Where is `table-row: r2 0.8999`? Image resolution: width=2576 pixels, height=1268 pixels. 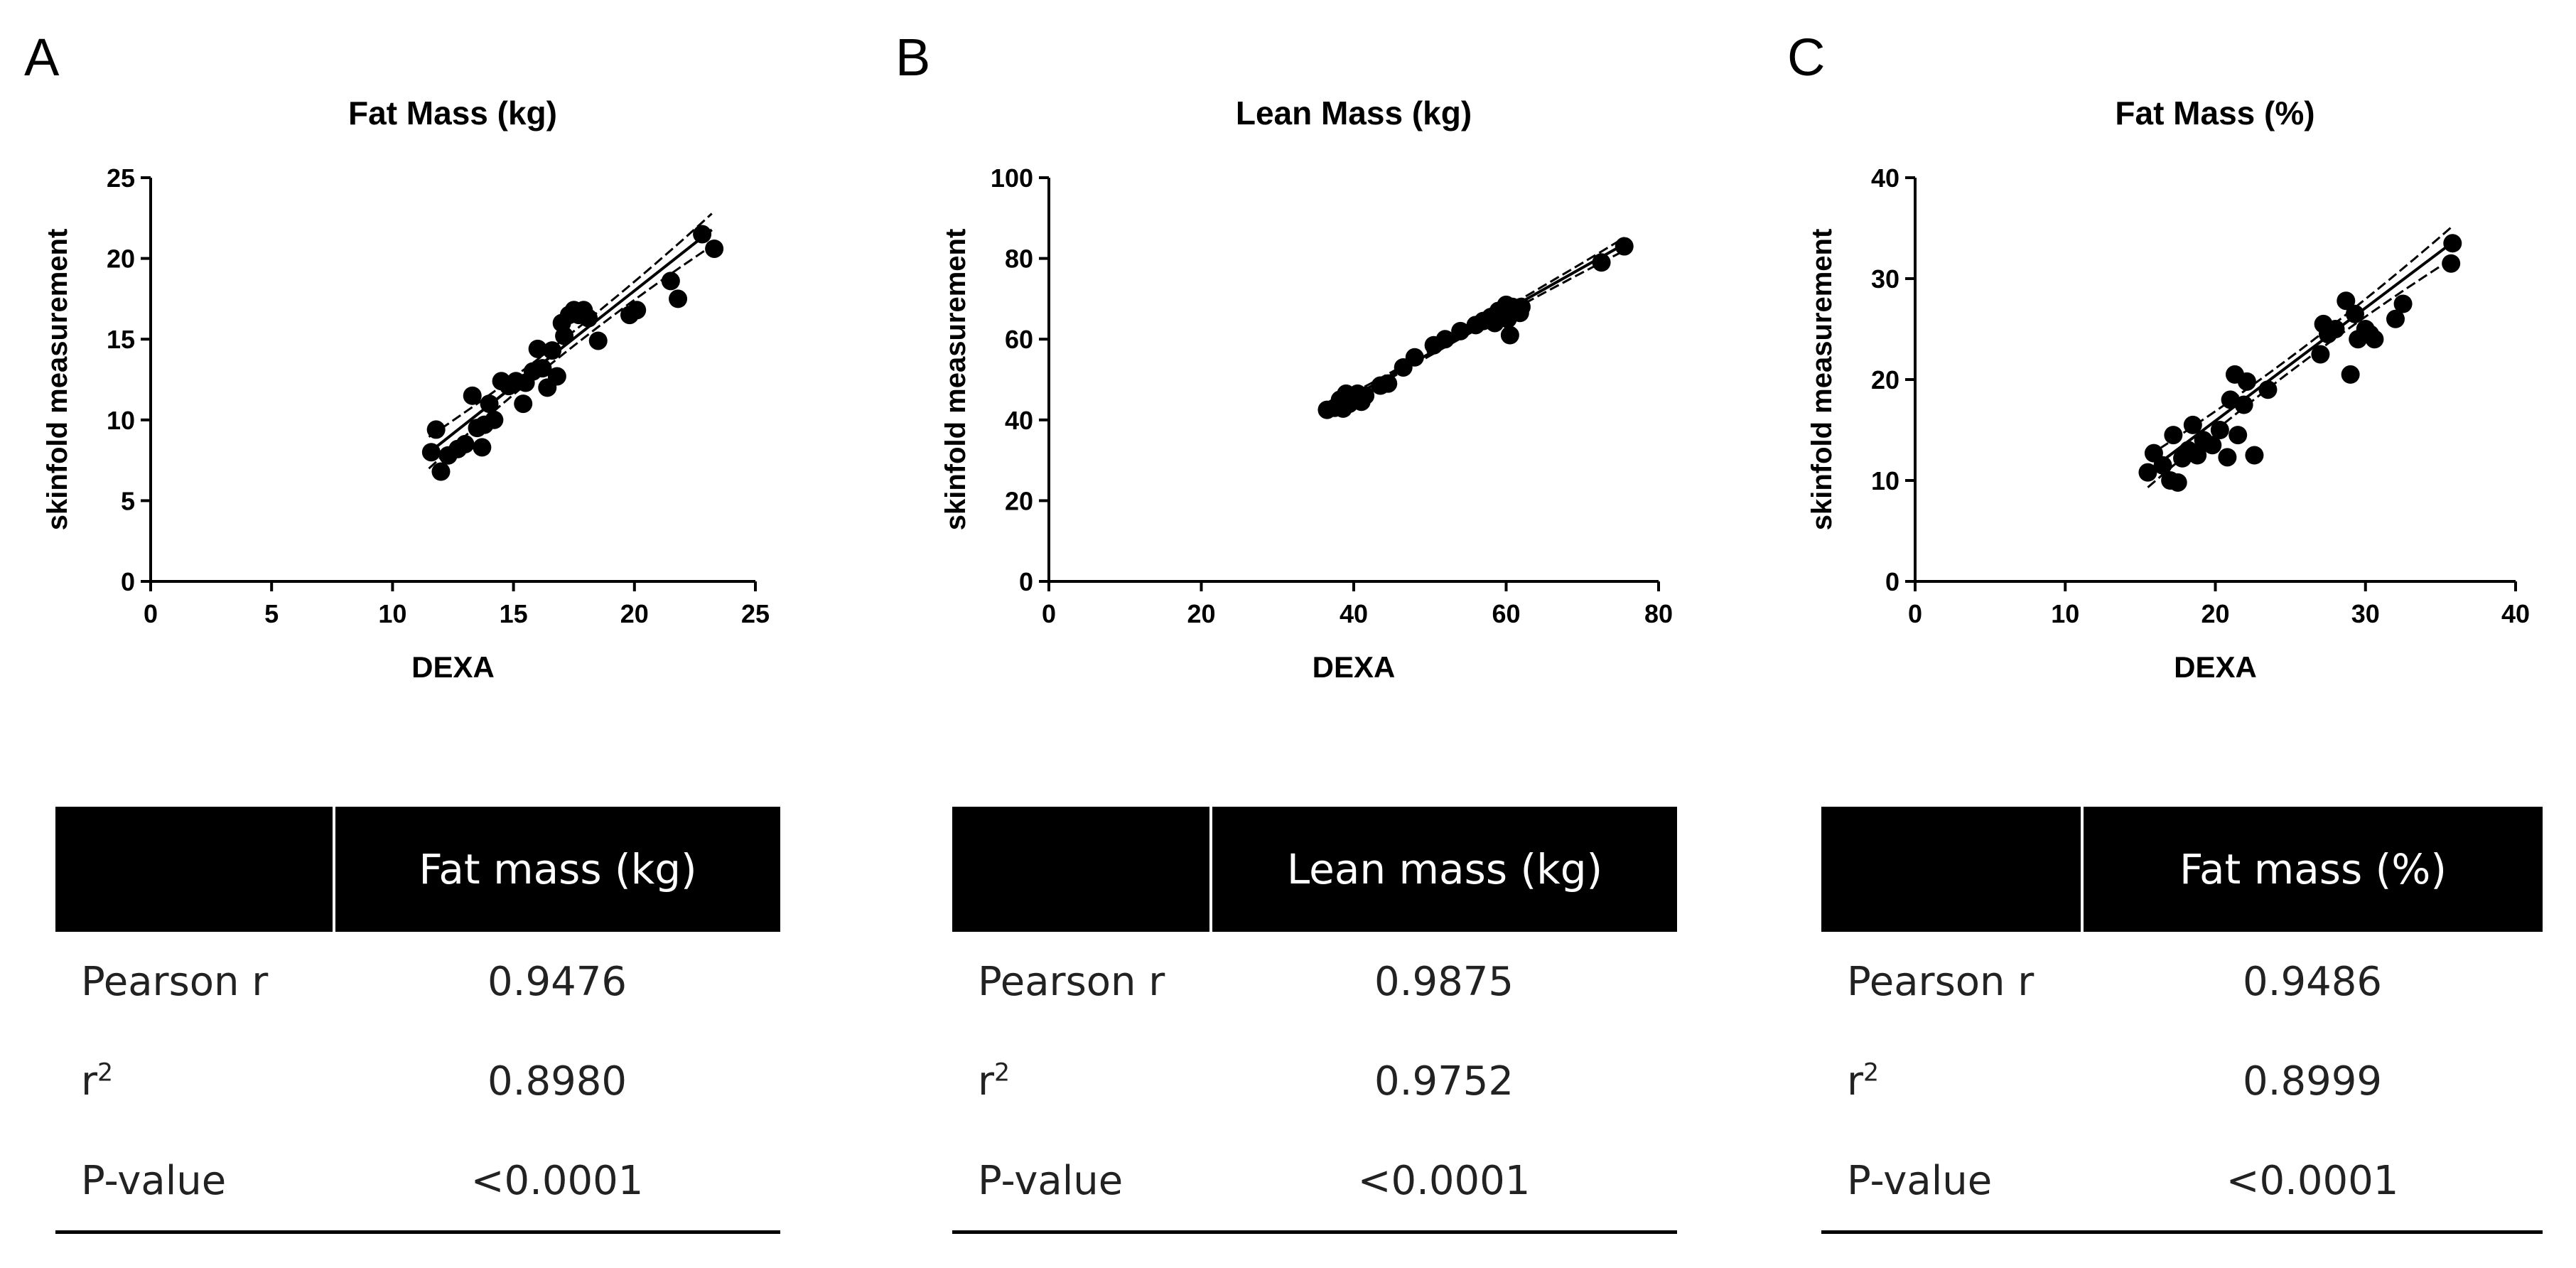
table-row: r2 0.8999 is located at coordinates (2182, 1081).